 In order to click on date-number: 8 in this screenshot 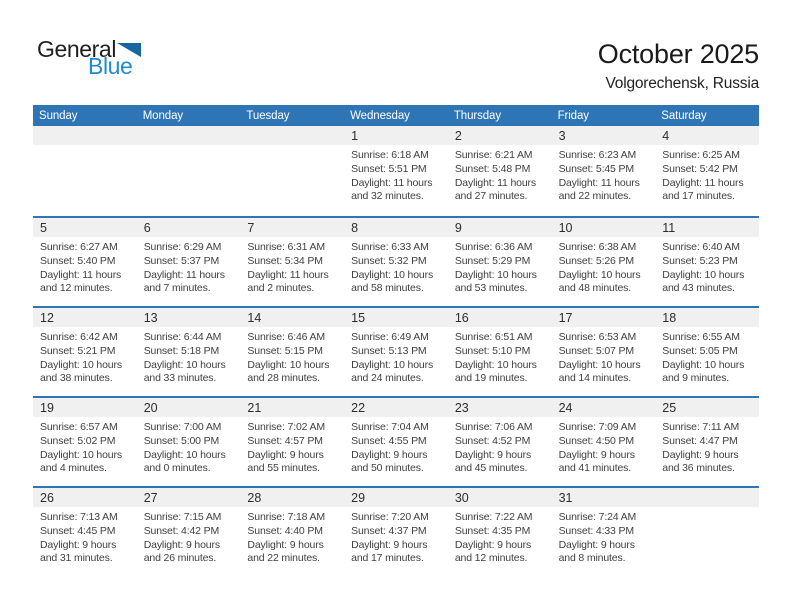, I will do `click(355, 227)`.